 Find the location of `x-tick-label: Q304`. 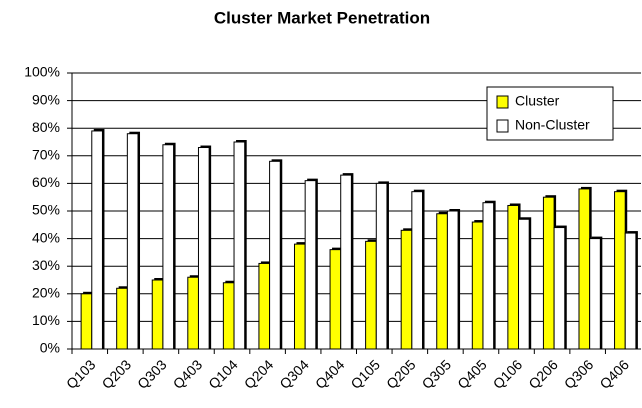

x-tick-label: Q304 is located at coordinates (294, 374).